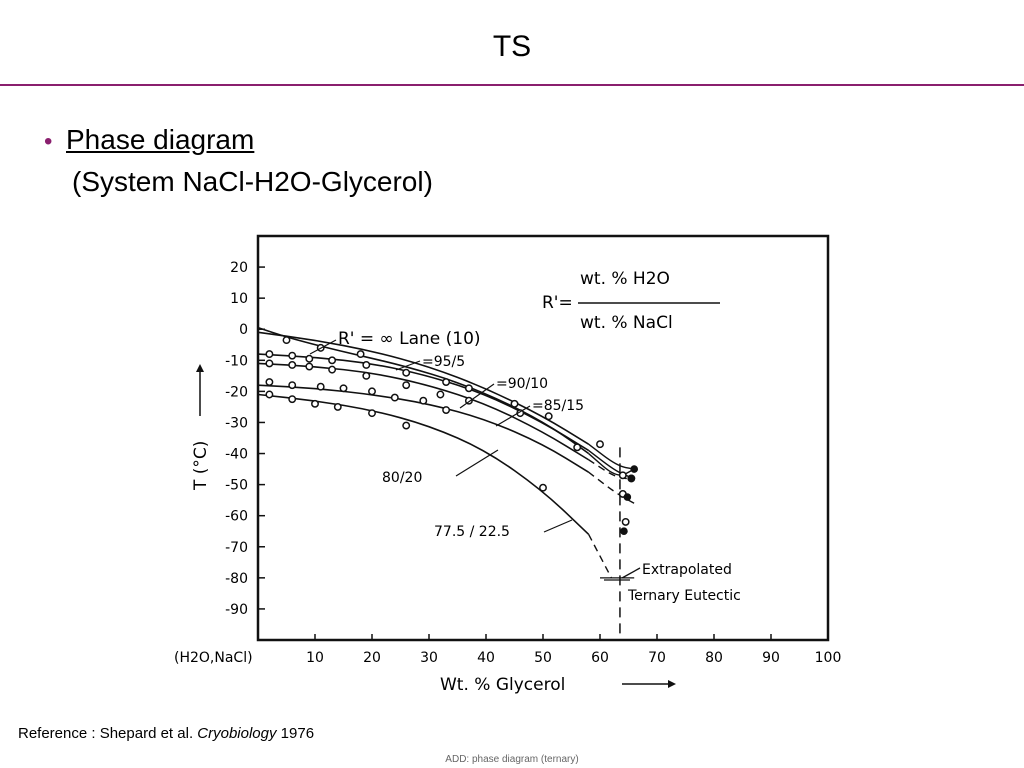 The image size is (1024, 768). Describe the element at coordinates (236, 610) in the screenshot. I see `y-tick-label: -90` at that location.